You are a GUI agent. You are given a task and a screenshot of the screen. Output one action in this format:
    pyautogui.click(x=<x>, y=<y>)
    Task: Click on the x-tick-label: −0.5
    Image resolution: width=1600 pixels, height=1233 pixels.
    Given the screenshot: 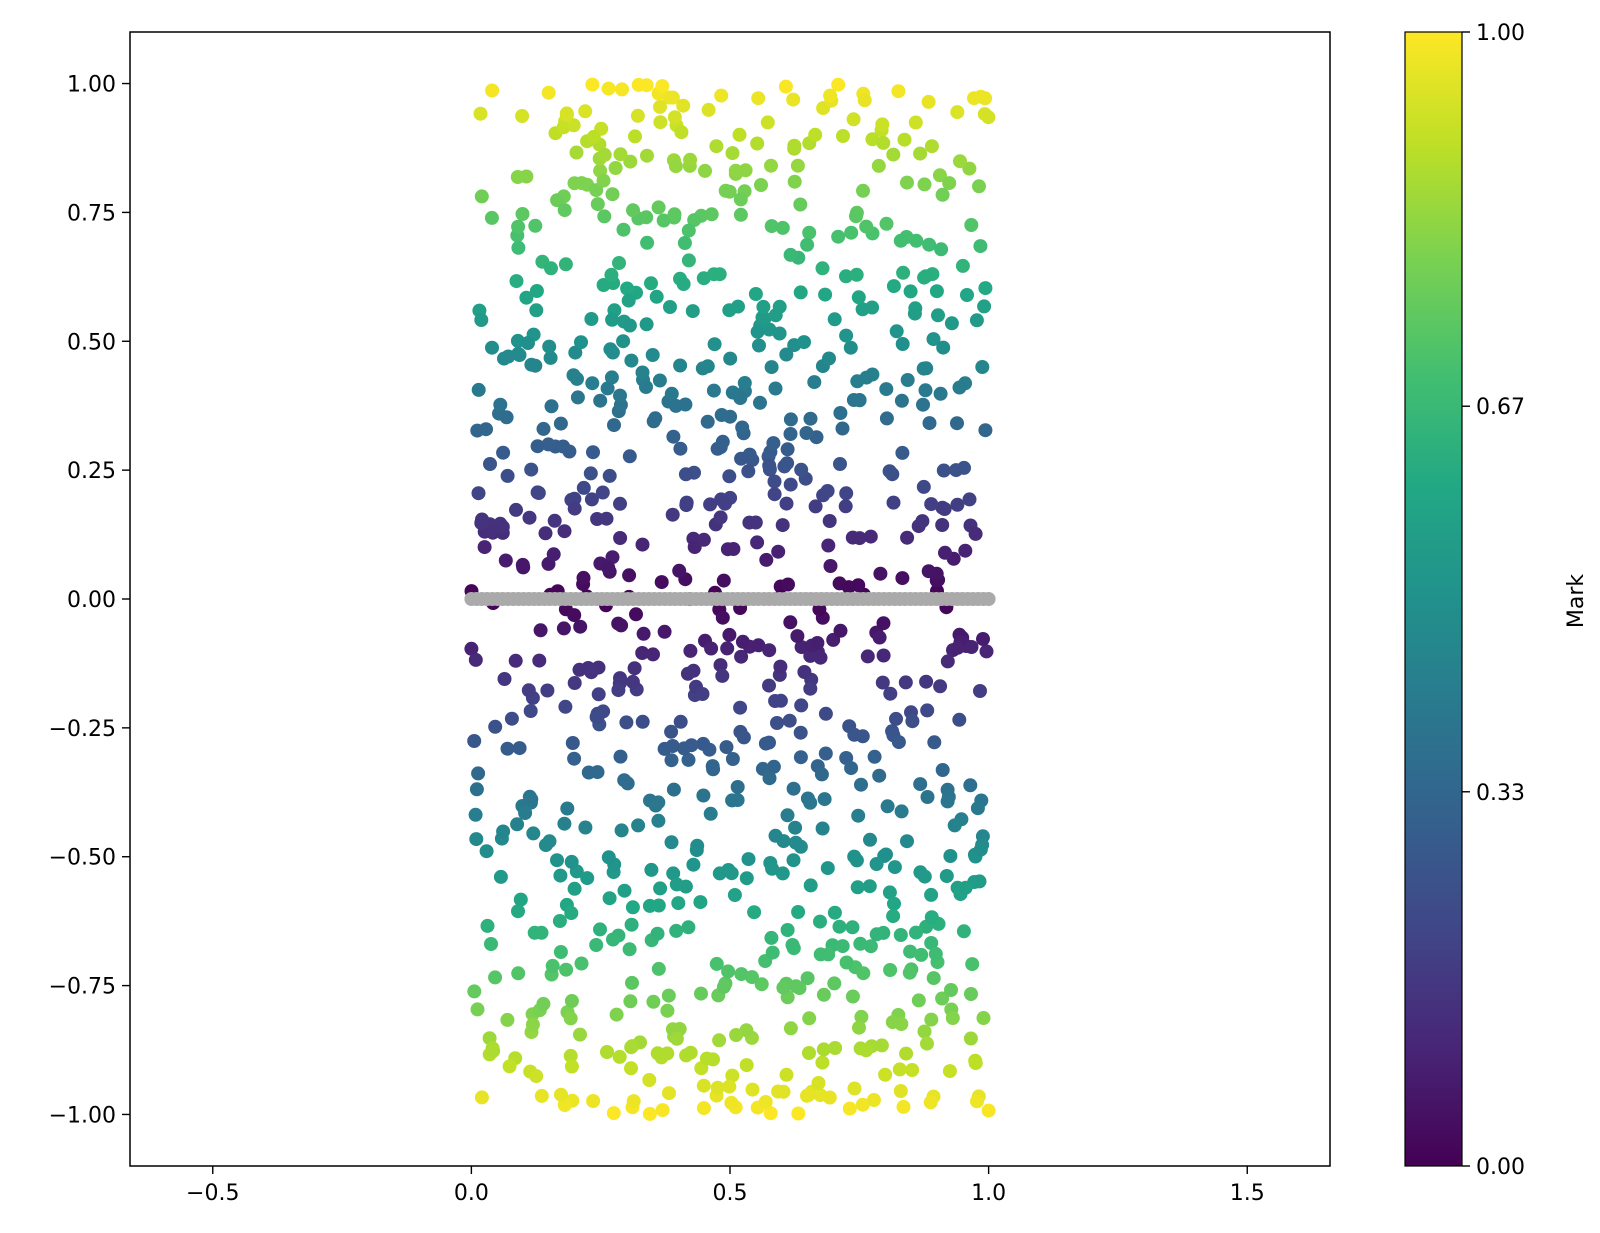 What is the action you would take?
    pyautogui.click(x=212, y=1193)
    